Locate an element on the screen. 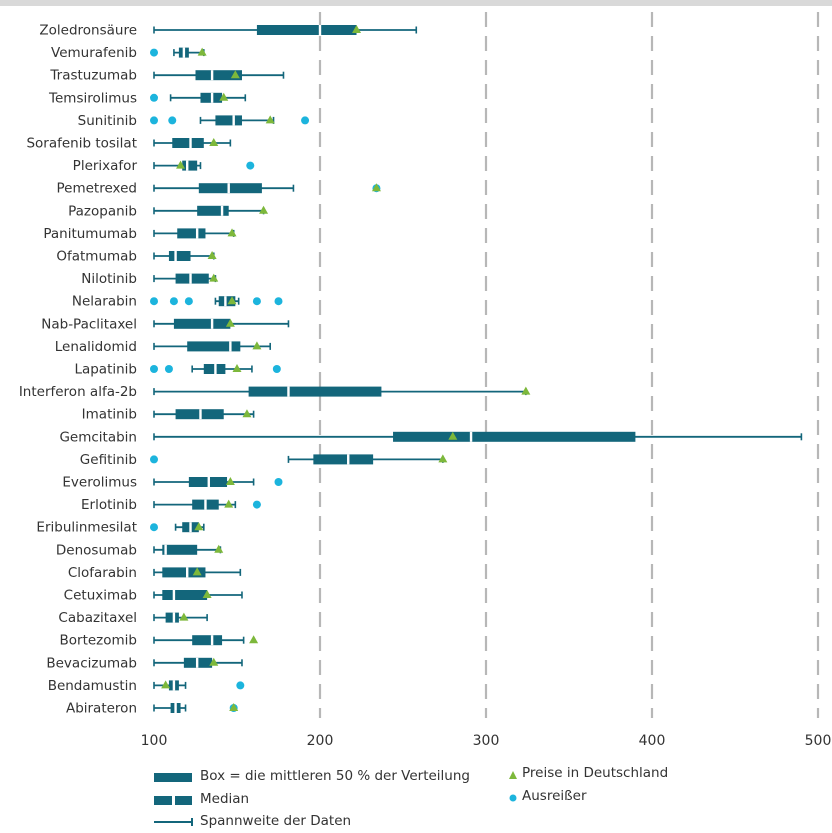  legend-outlier-label: Ausreißer is located at coordinates (554, 796).